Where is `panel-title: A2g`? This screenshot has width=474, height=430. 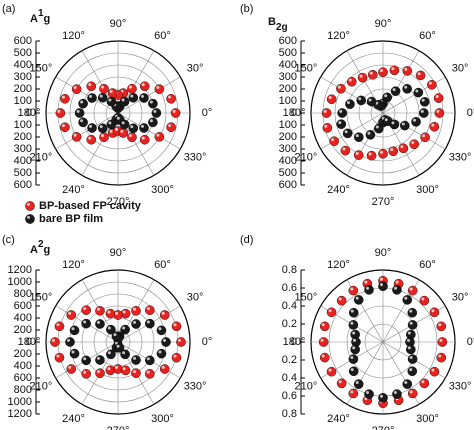
panel-title: A2g is located at coordinates (40, 247).